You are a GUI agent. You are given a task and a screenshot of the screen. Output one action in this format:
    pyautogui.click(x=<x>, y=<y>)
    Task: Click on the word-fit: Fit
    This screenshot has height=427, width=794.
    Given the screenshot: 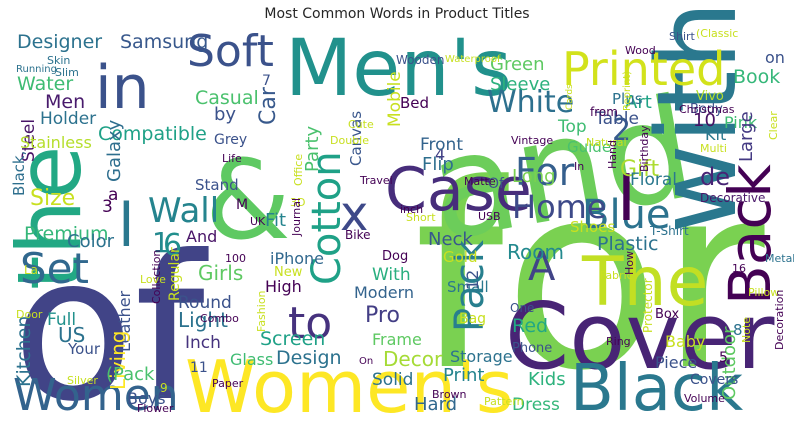 What is the action you would take?
    pyautogui.click(x=275, y=220)
    